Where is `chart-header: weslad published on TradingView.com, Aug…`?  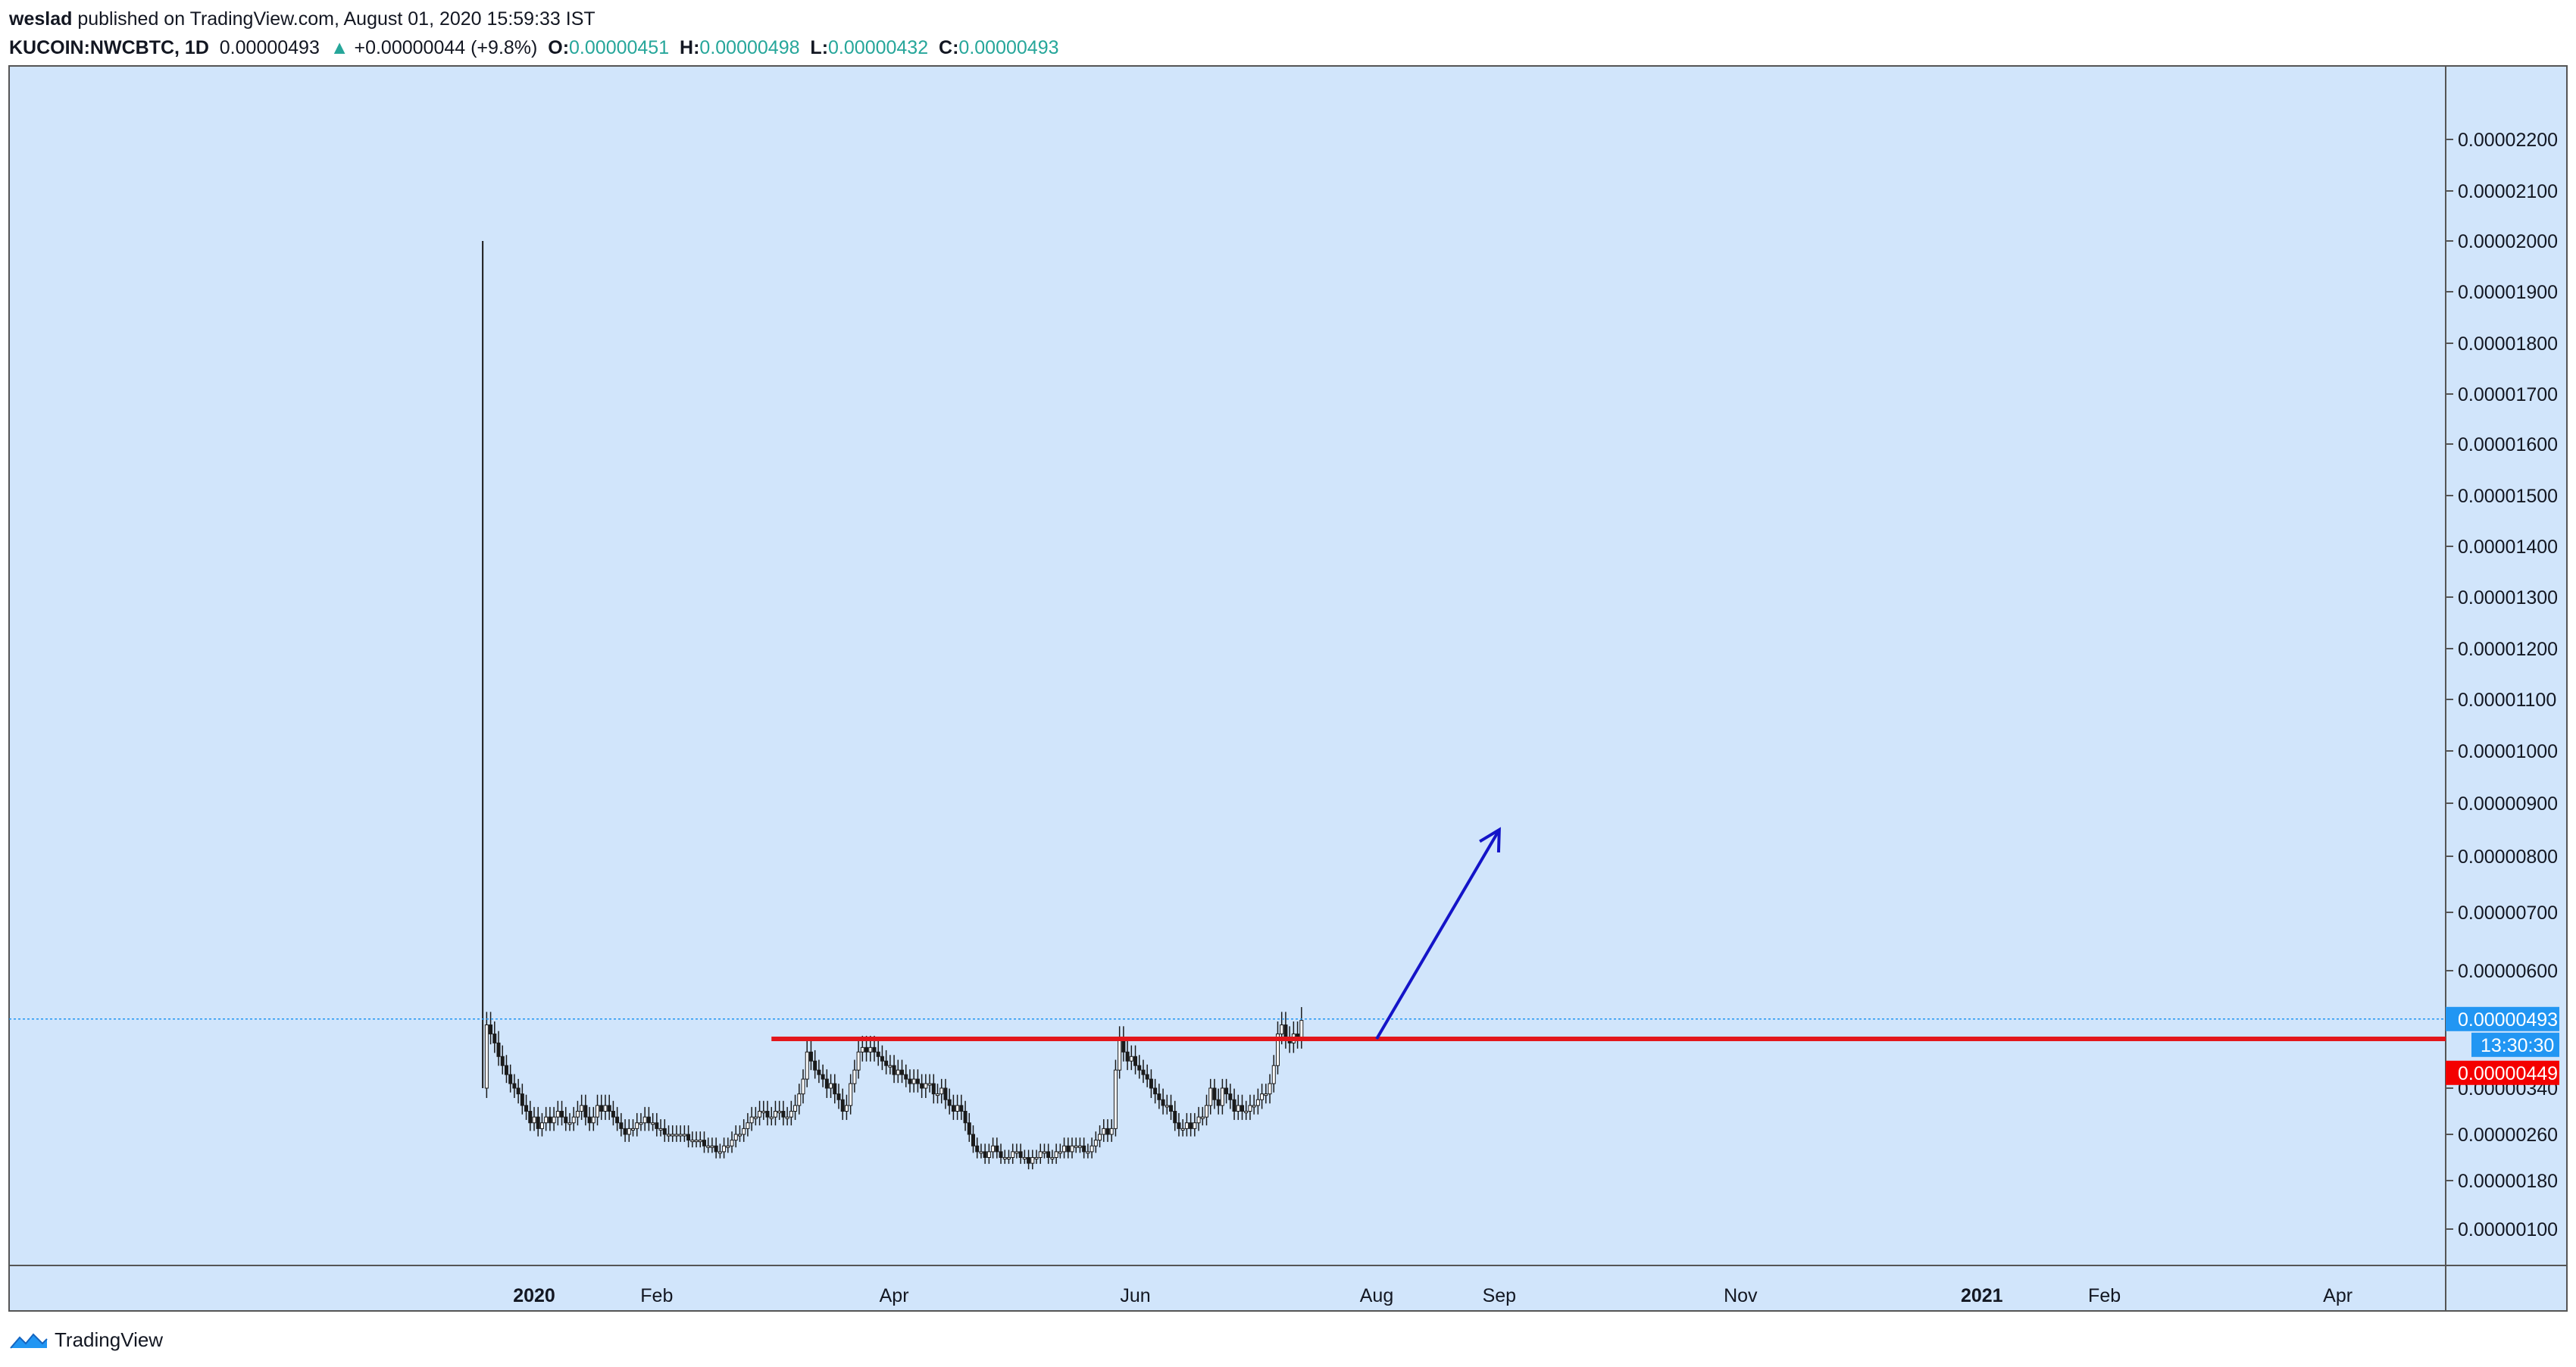
chart-header: weslad published on TradingView.com, Aug… is located at coordinates (1290, 34).